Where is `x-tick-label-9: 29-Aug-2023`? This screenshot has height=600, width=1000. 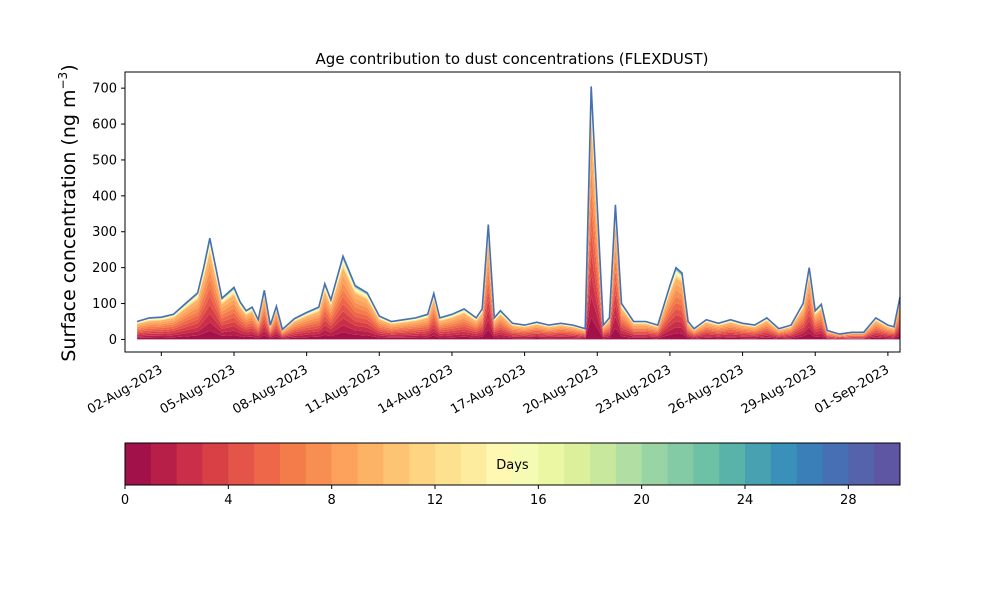 x-tick-label-9: 29-Aug-2023 is located at coordinates (779, 389).